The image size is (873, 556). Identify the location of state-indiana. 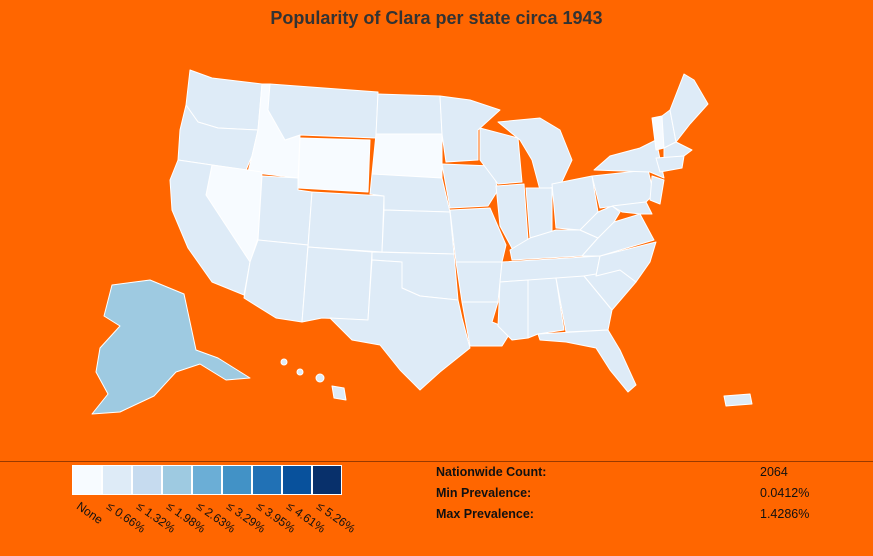
(539, 213).